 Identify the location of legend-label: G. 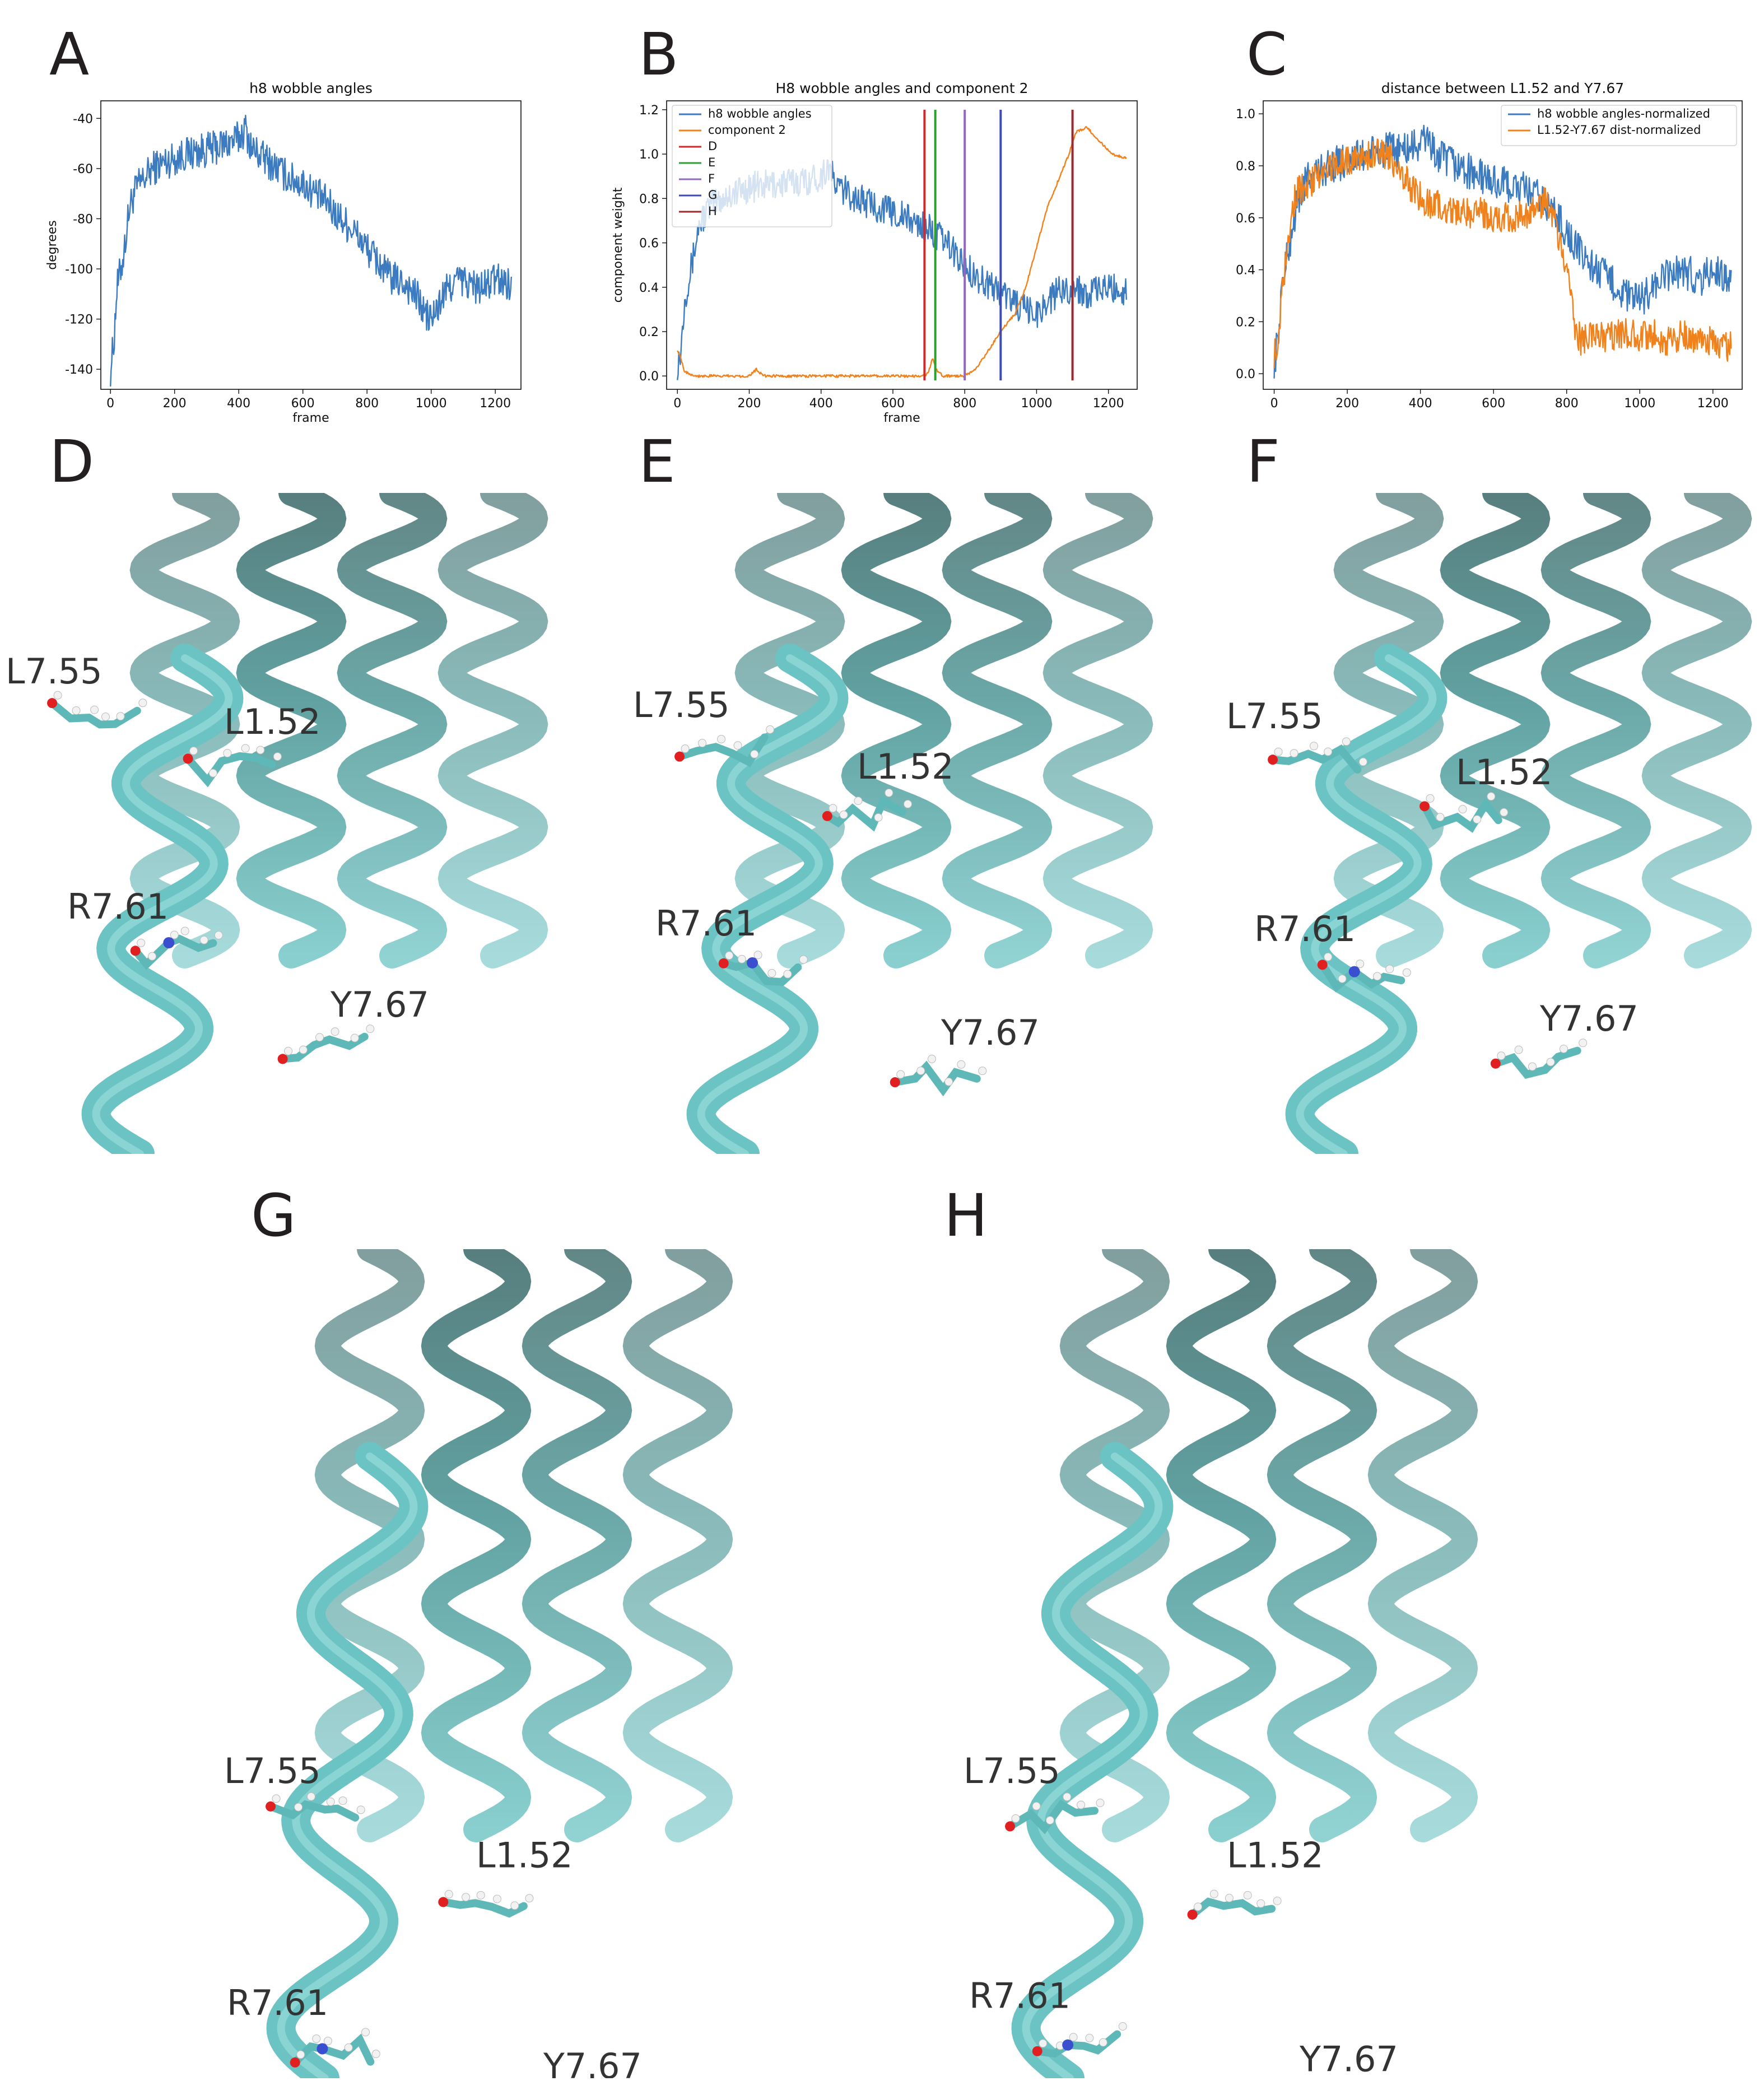
(712, 195).